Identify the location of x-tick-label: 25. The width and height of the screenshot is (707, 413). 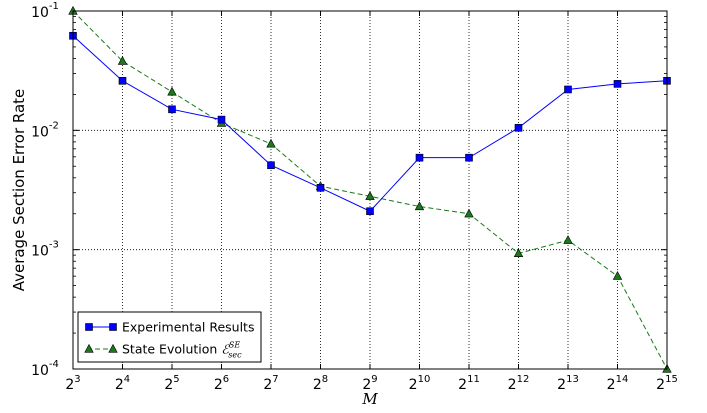
(171, 383).